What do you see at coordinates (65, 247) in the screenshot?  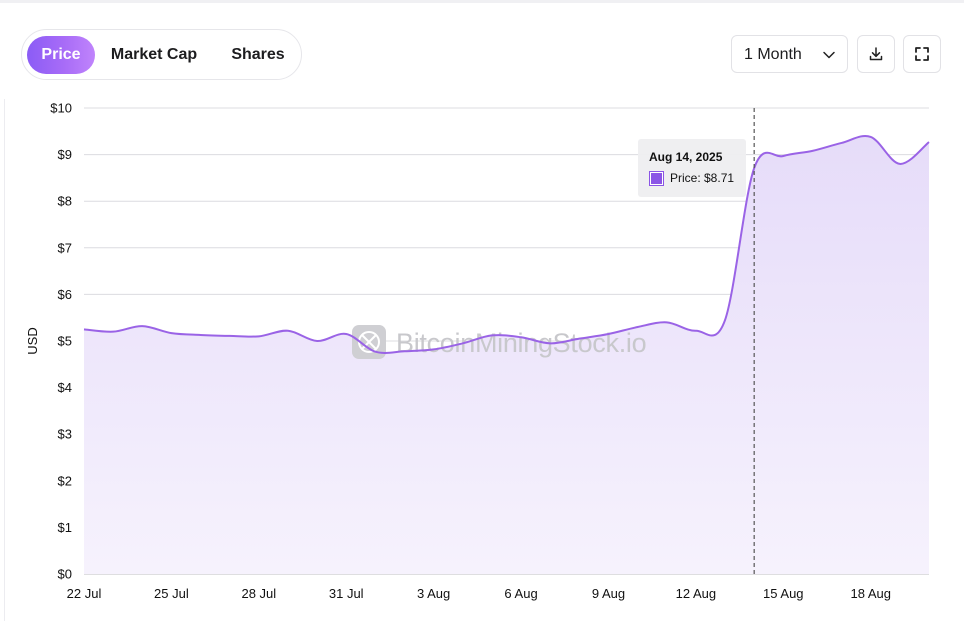 I see `y-tick-label: $7` at bounding box center [65, 247].